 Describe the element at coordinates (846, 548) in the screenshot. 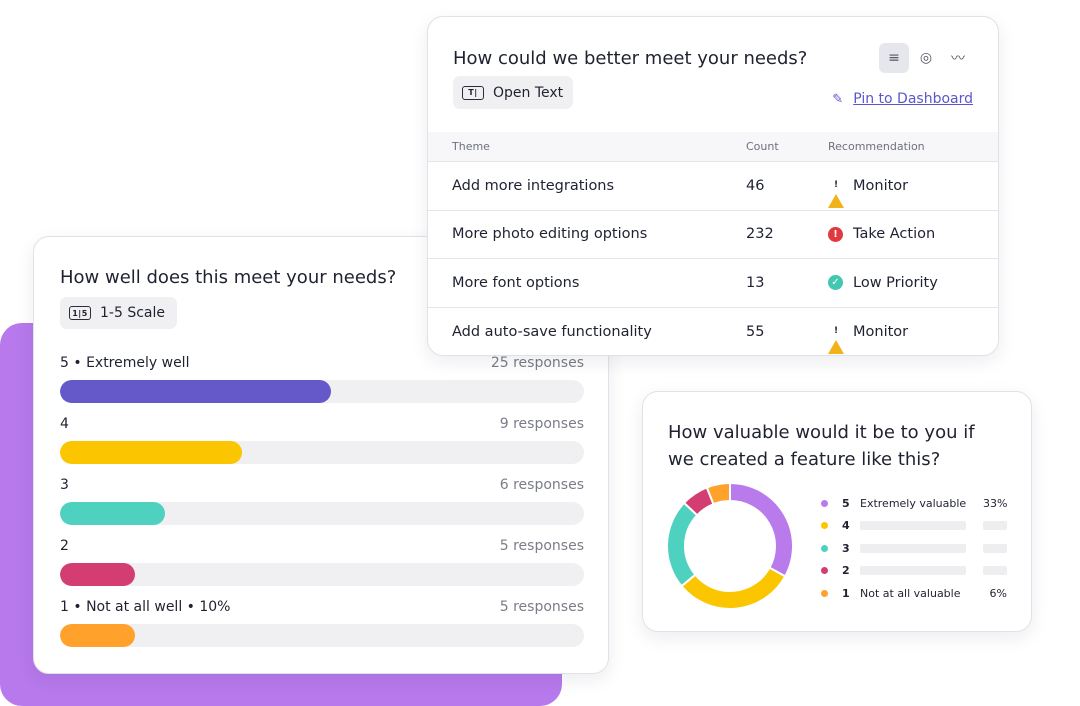

I see `legend-number: 3` at that location.